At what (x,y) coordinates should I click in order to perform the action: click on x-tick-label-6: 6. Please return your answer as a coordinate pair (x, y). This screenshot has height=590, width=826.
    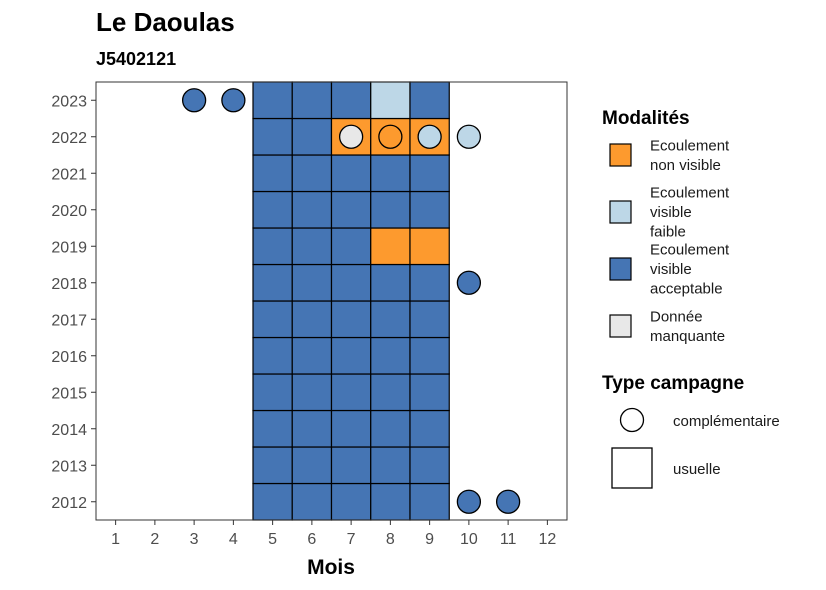
    Looking at the image, I should click on (311, 539).